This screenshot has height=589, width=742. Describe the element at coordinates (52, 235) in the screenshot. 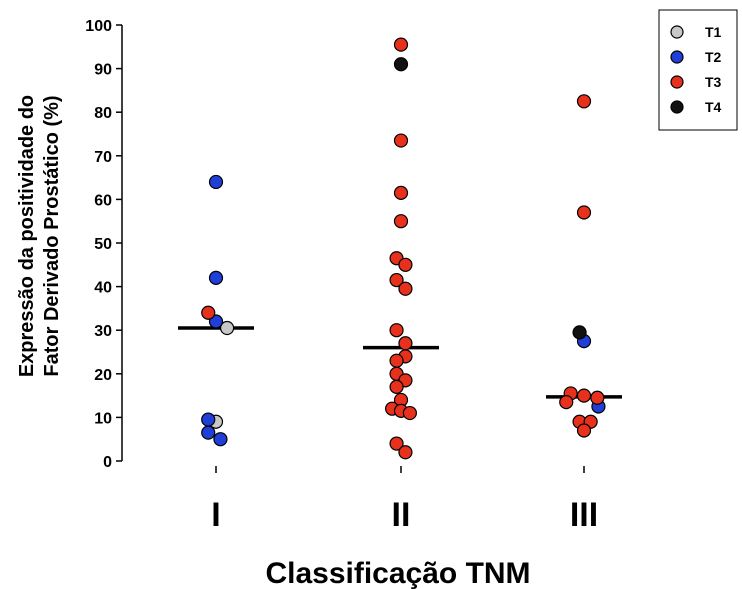

I see `y-axis-title-line-2: Fator Derivado Prostático (%)` at that location.